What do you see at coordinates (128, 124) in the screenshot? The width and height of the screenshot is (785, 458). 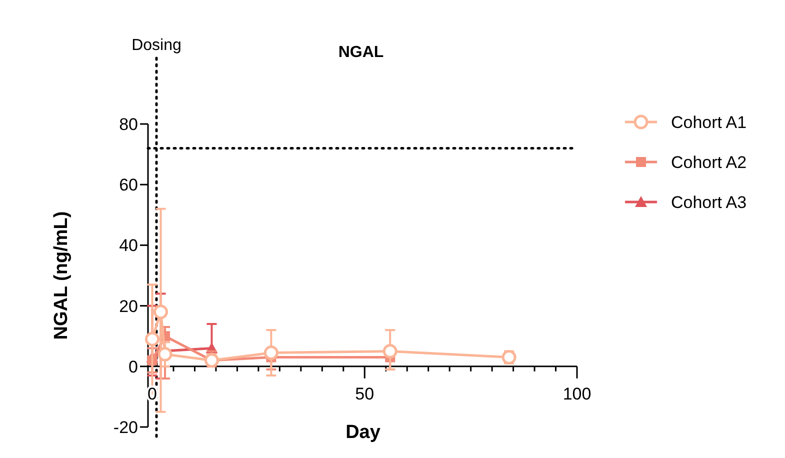 I see `y-tick-label: 80` at bounding box center [128, 124].